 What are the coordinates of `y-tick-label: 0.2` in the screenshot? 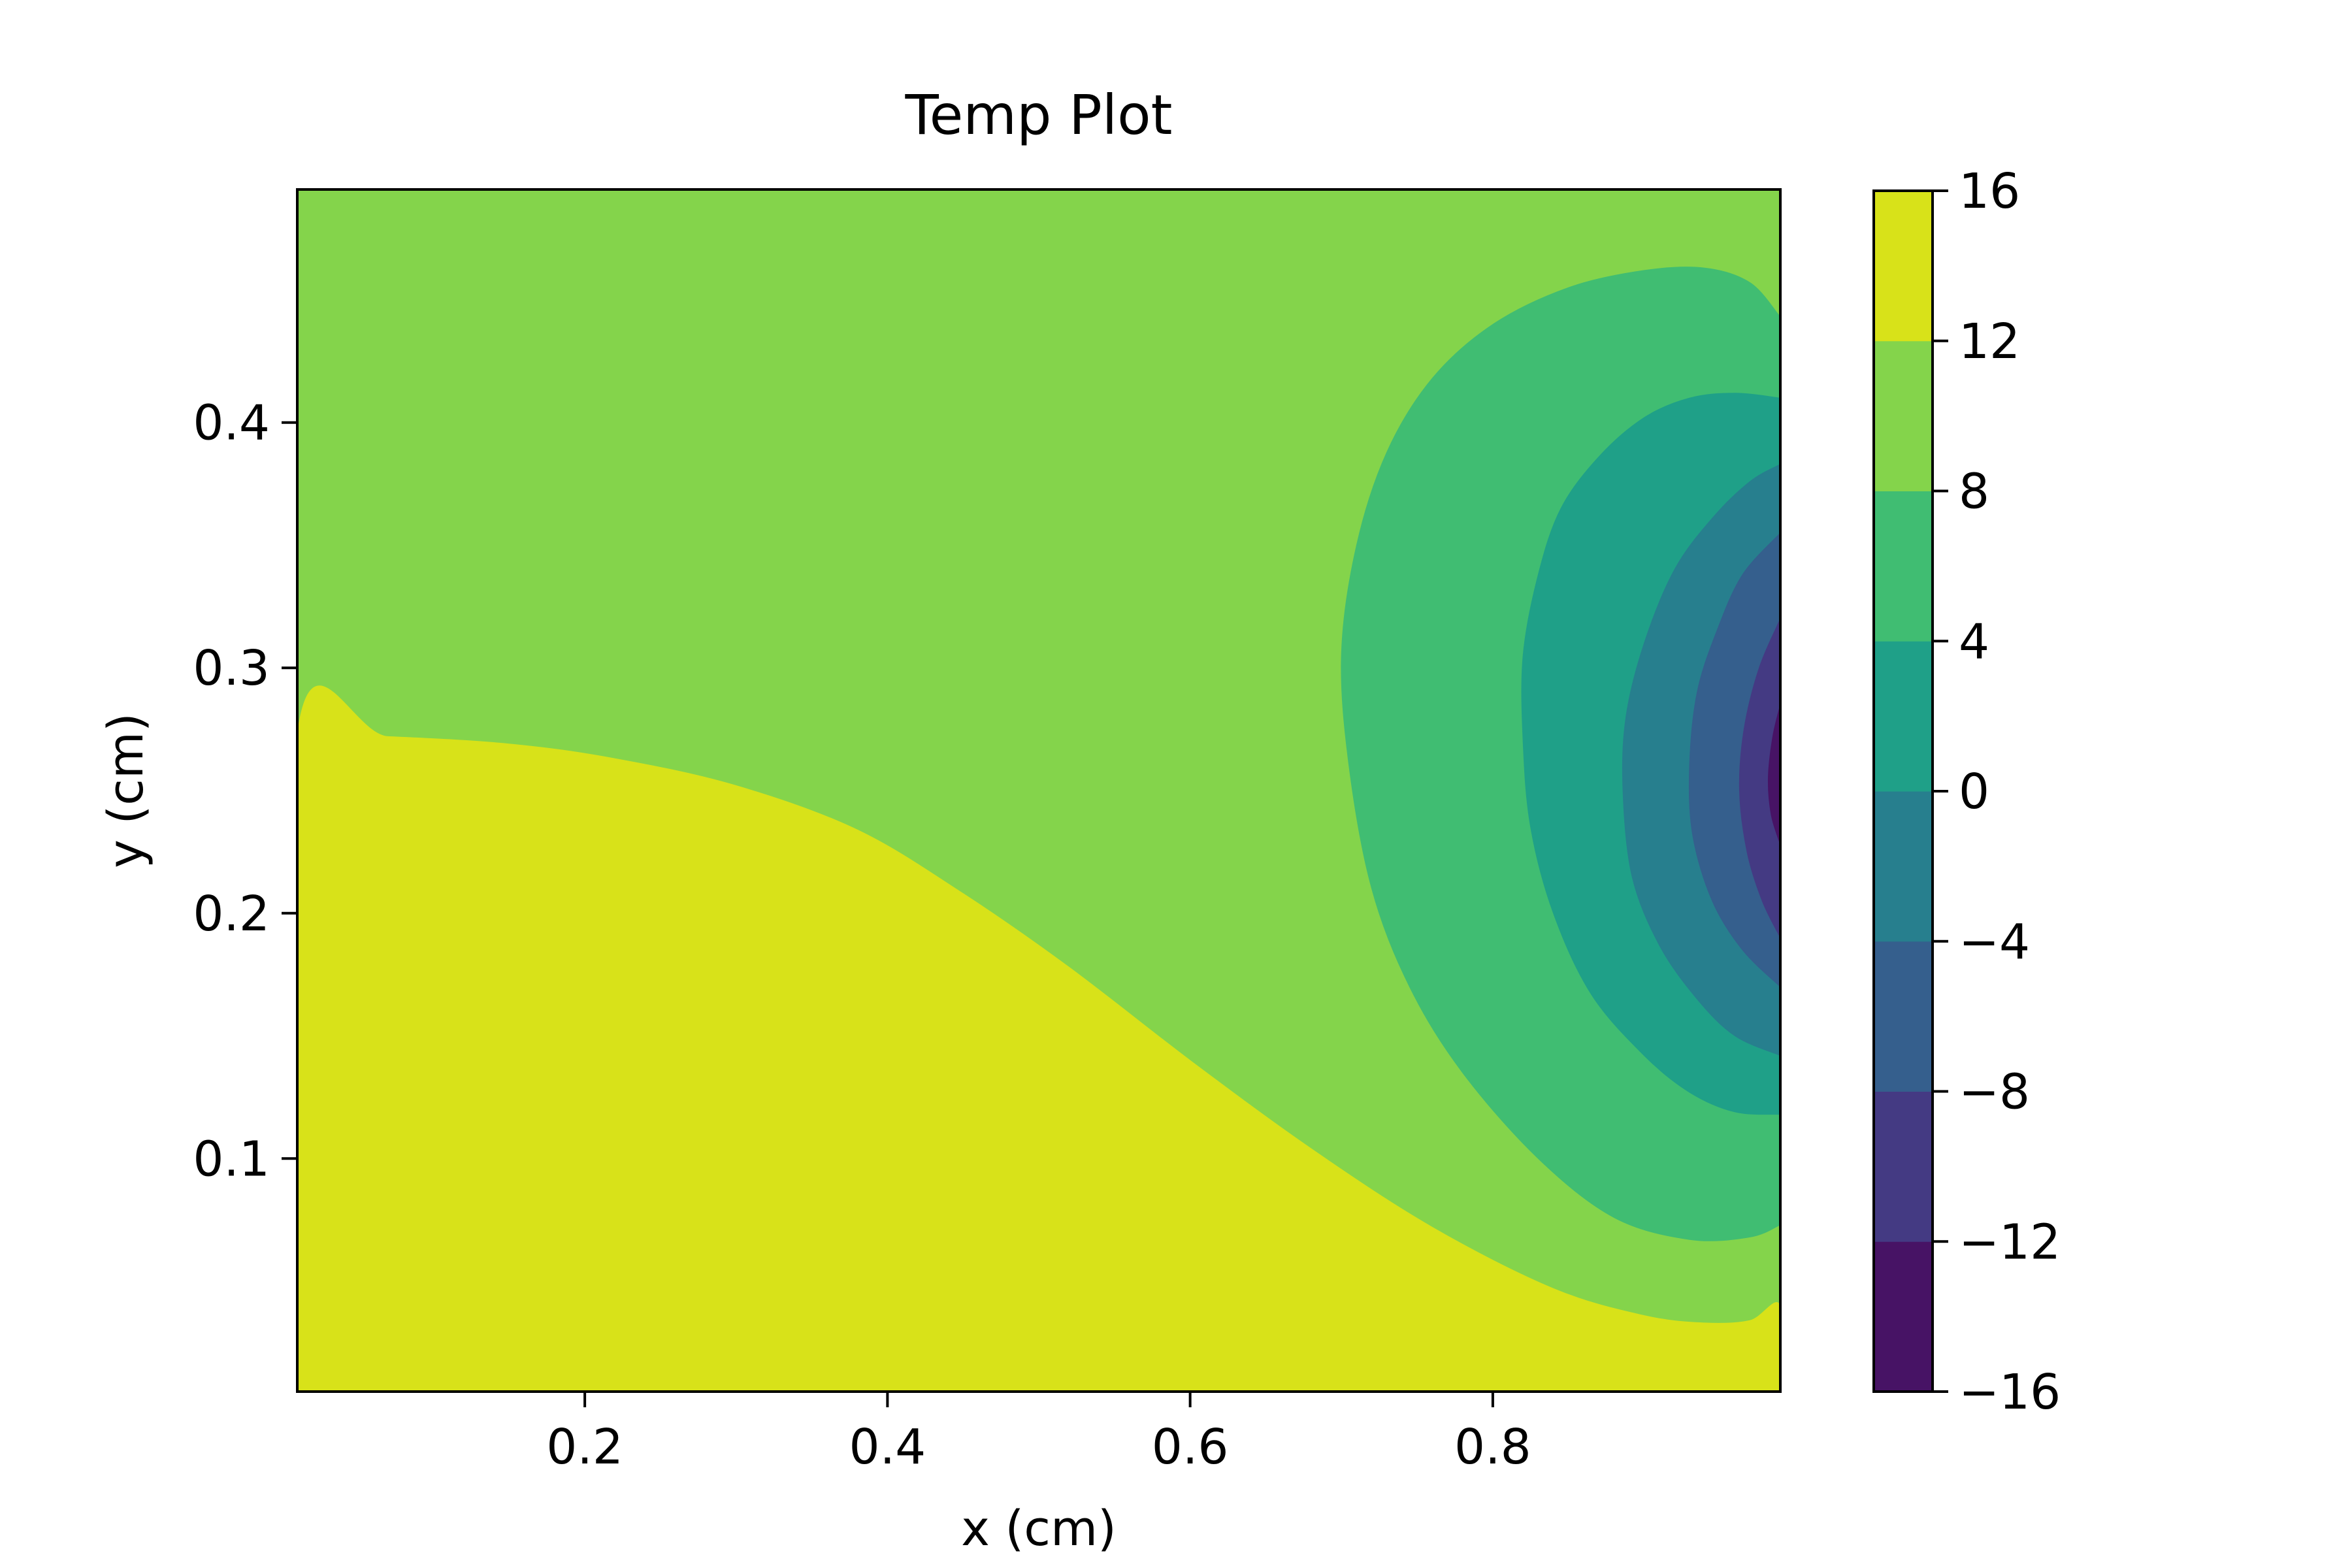 It's located at (231, 914).